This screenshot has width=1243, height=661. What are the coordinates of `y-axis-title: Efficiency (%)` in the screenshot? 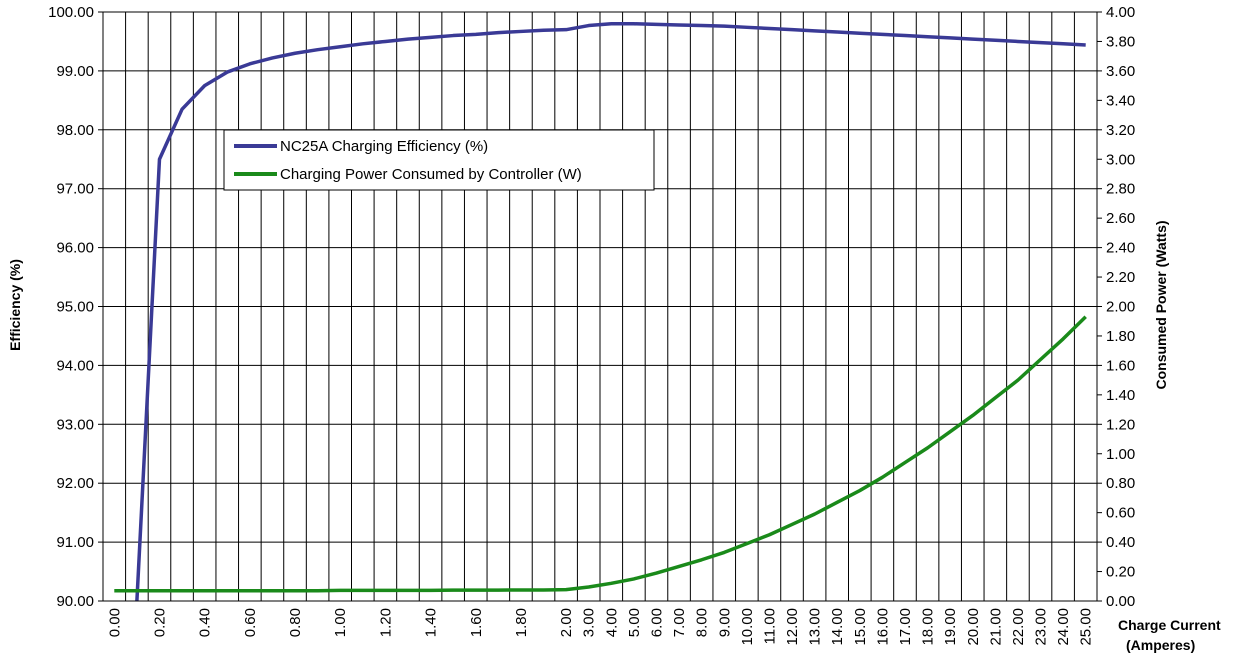 It's located at (15, 305).